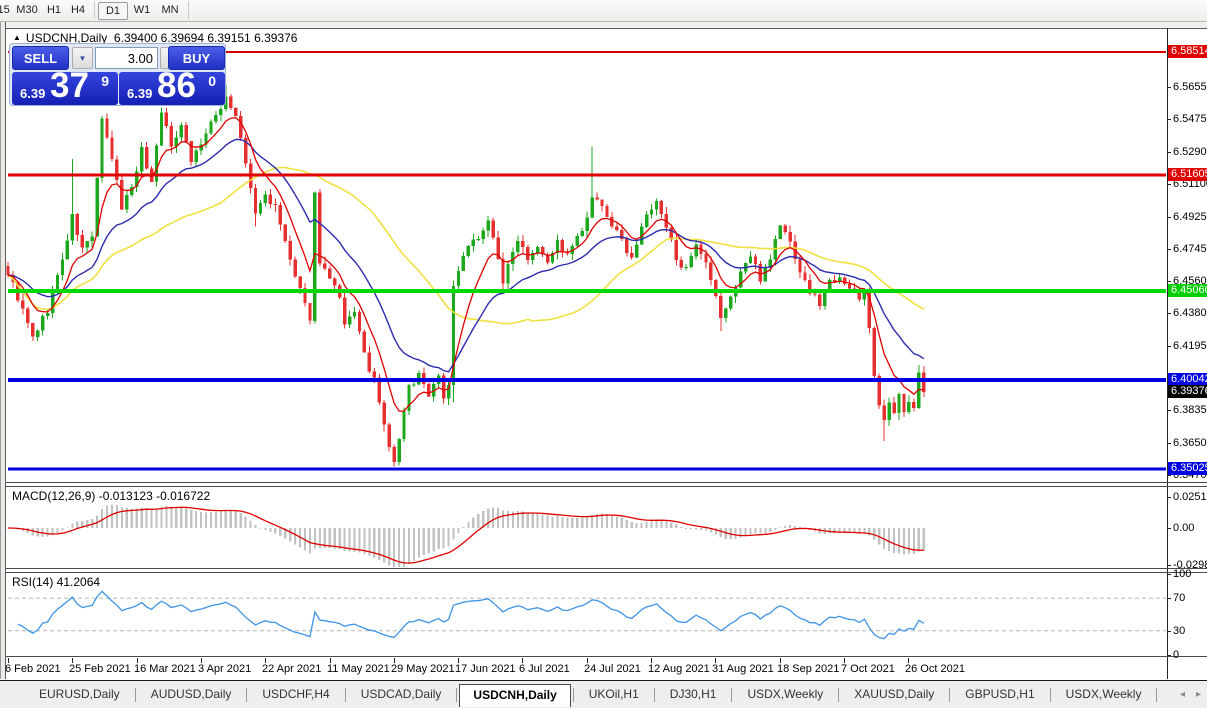 Image resolution: width=1207 pixels, height=708 pixels. What do you see at coordinates (5, 10) in the screenshot?
I see `timeframe-button-m15: M15` at bounding box center [5, 10].